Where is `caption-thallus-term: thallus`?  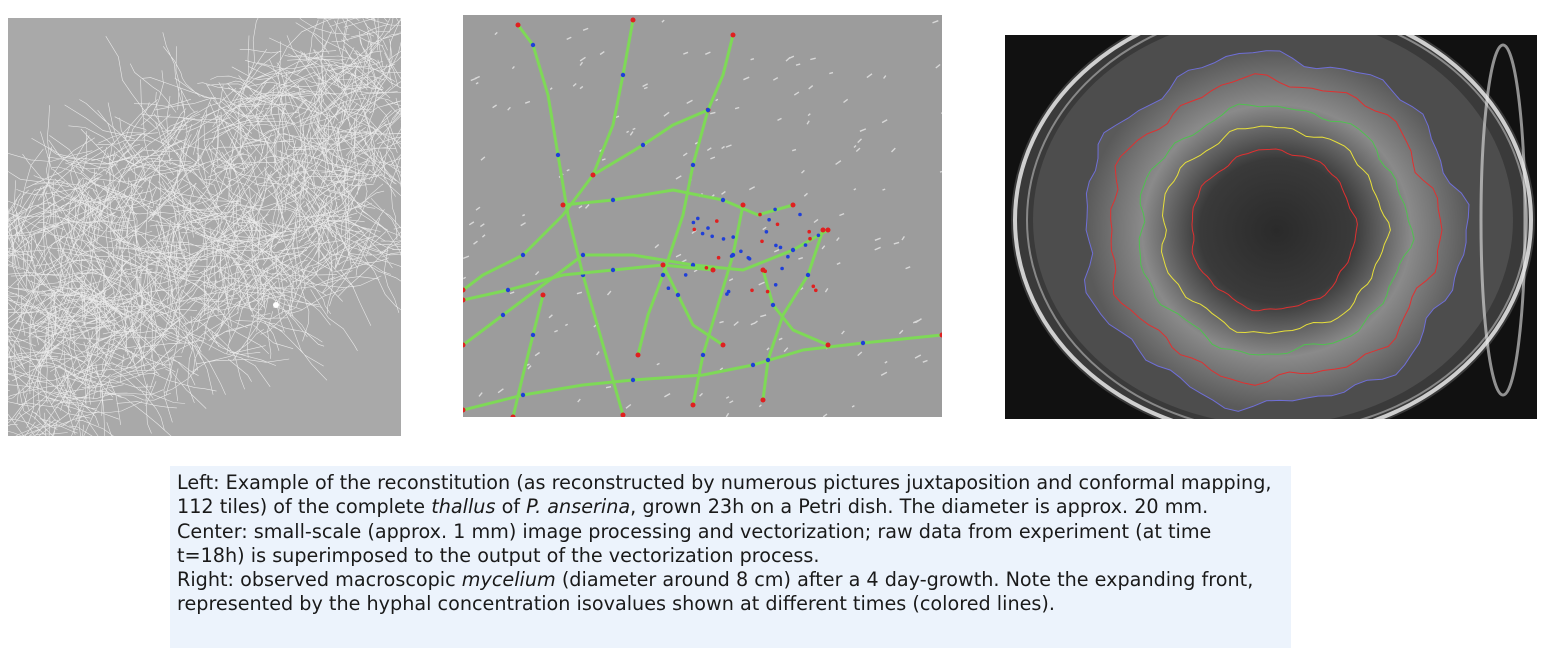
caption-thallus-term: thallus is located at coordinates (463, 507).